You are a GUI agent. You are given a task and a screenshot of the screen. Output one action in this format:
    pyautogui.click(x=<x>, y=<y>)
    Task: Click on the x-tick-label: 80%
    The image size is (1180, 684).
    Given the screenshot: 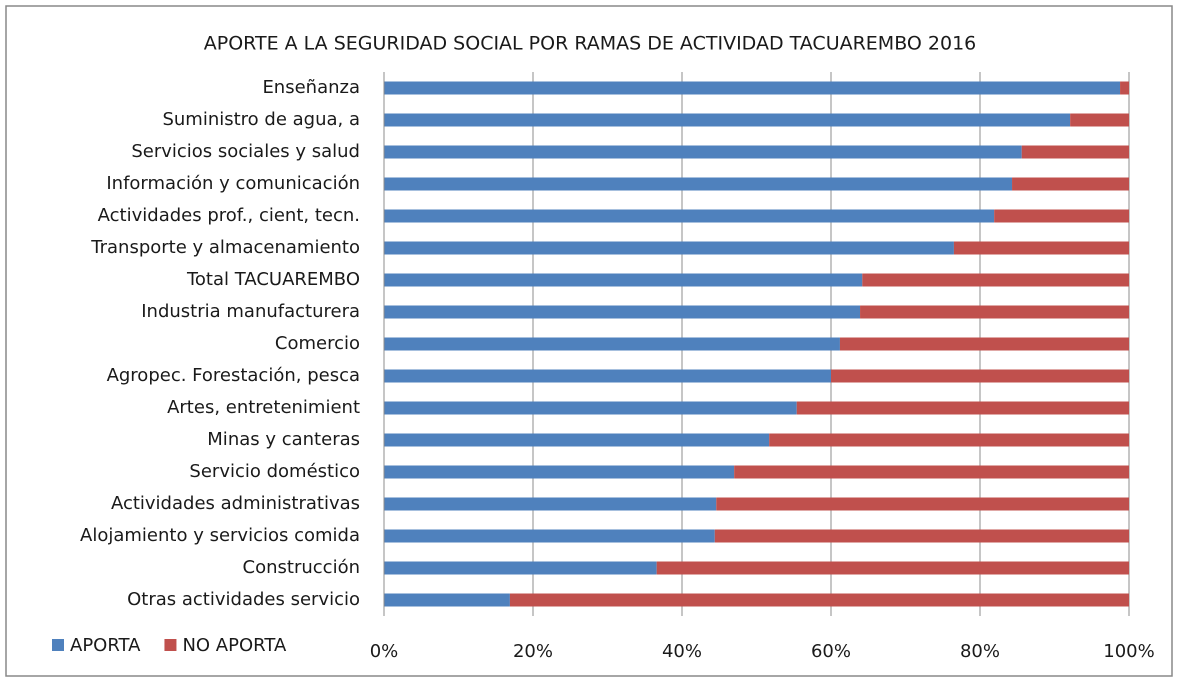 What is the action you would take?
    pyautogui.click(x=980, y=651)
    